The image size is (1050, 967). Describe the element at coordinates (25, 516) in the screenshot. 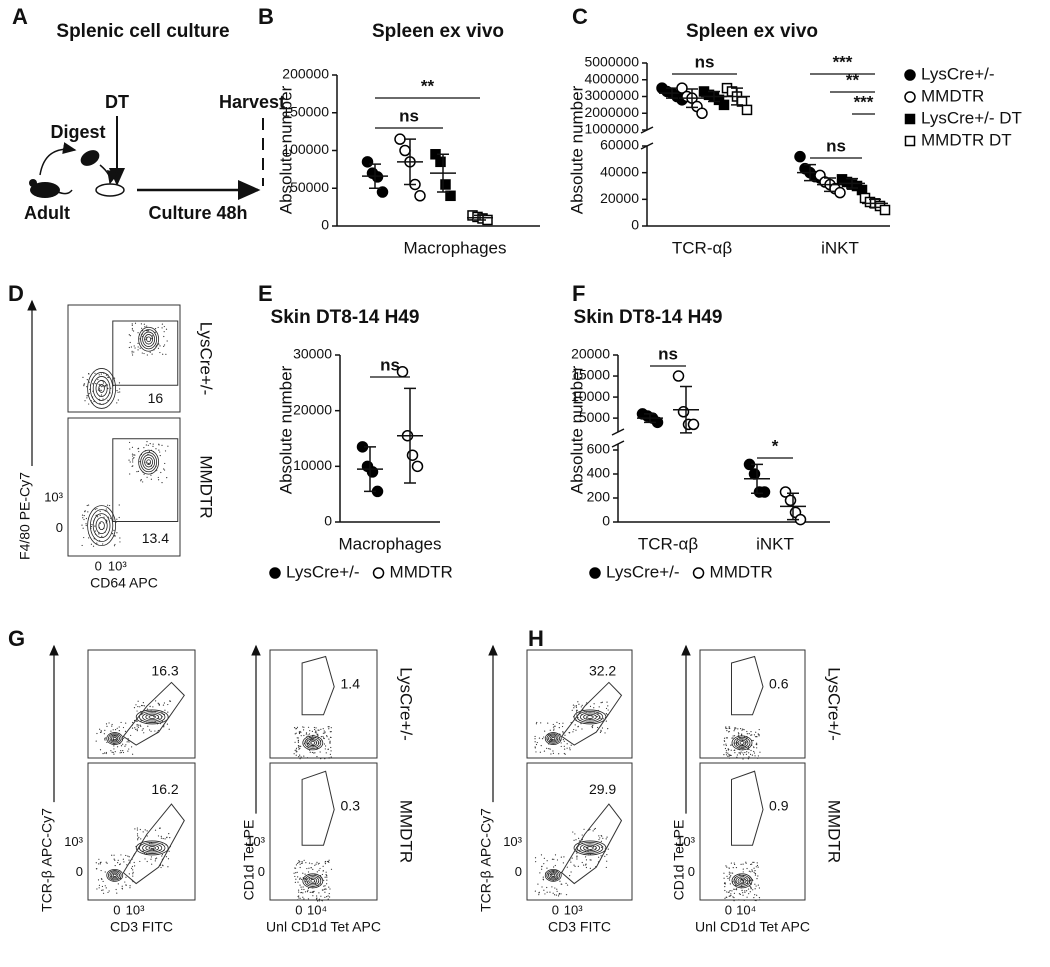

I see `y-axis-label: F4/80 PE-Cy7` at that location.